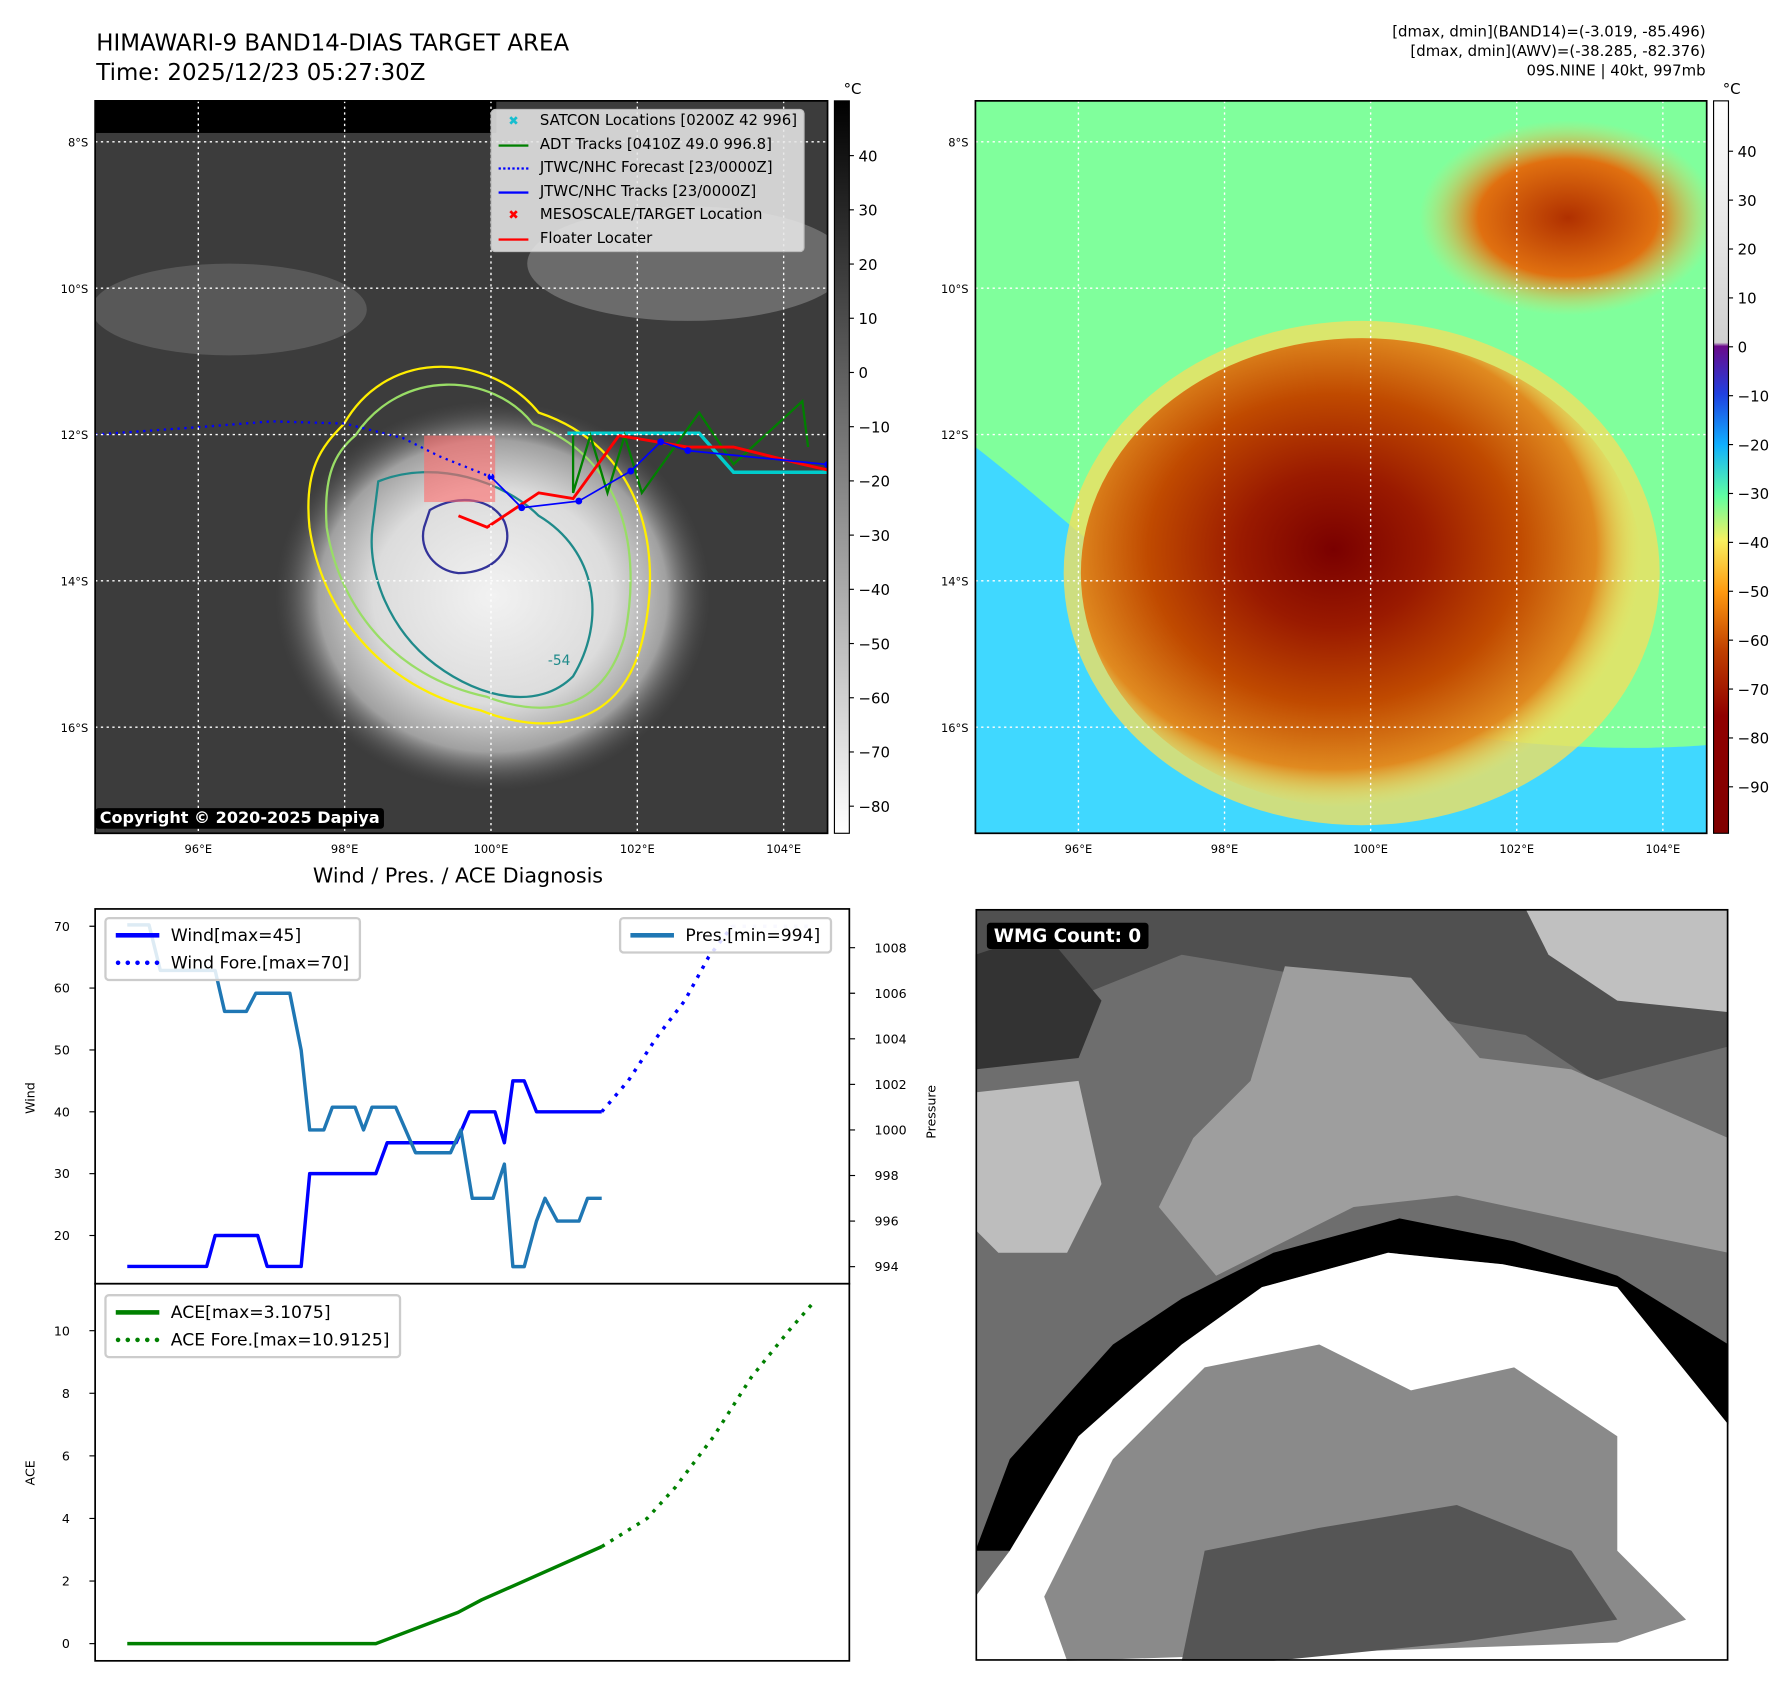 The image size is (1788, 1691). What do you see at coordinates (261, 72) in the screenshot?
I see `title-line-2: Time: 2025/12/23 05:27:30Z` at bounding box center [261, 72].